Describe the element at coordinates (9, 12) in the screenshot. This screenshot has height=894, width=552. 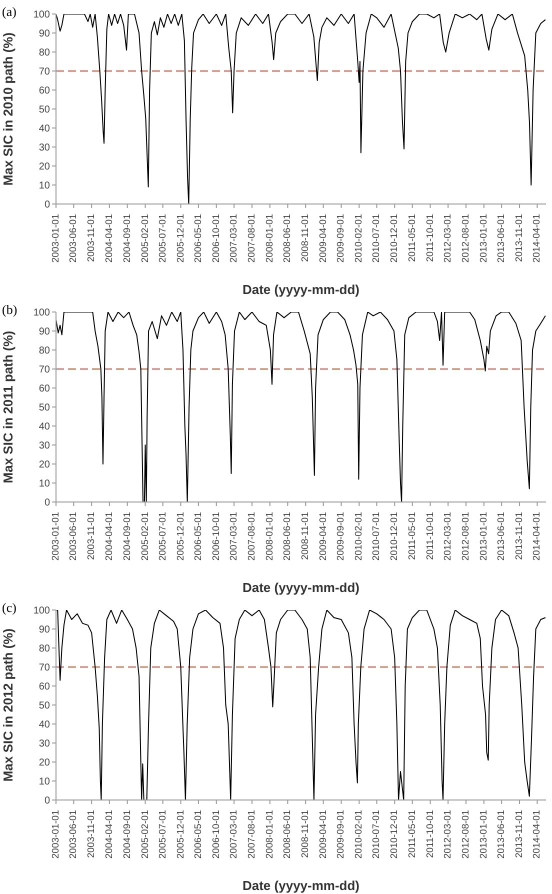
I see `chart-title: (a)` at that location.